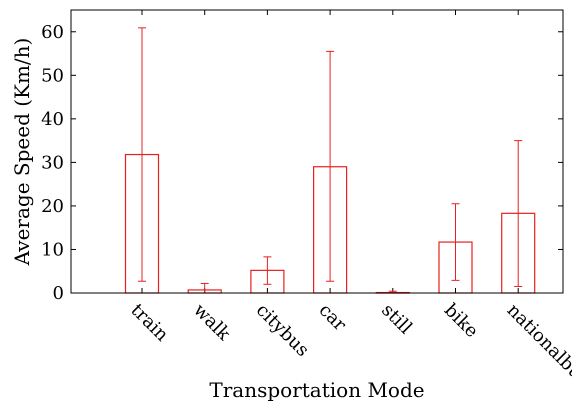 Image resolution: width=572 pixels, height=403 pixels. Describe the element at coordinates (212, 323) in the screenshot. I see `x-tick-label-walk: walk` at that location.